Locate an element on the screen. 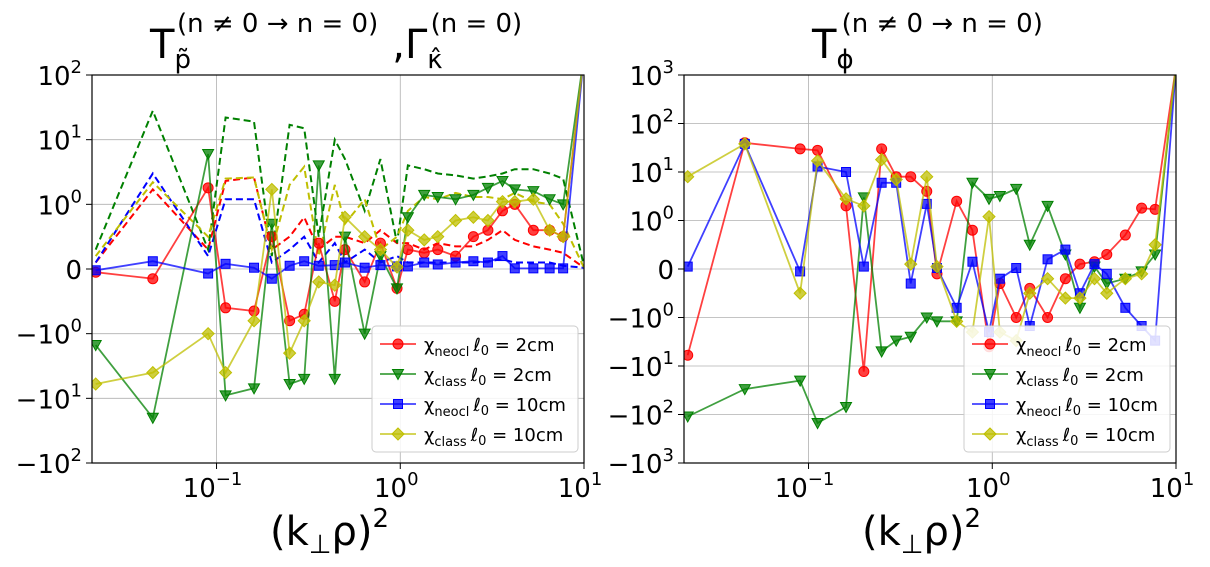 The width and height of the screenshot is (1210, 567). series-line is located at coordinates (339, 216).